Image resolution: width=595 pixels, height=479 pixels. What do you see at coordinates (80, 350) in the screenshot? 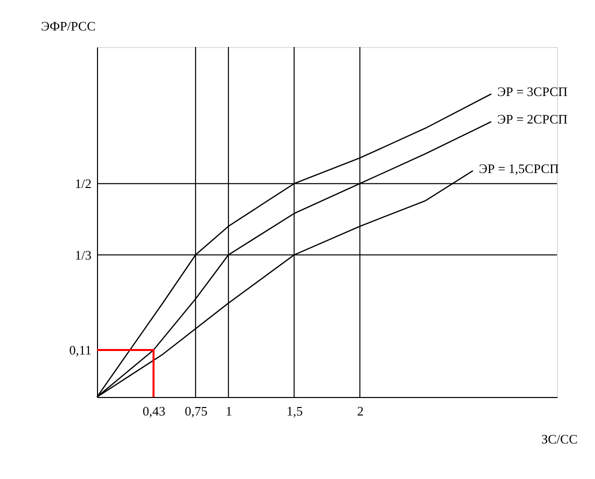
I see `y-tick-label: 0,11` at bounding box center [80, 350].